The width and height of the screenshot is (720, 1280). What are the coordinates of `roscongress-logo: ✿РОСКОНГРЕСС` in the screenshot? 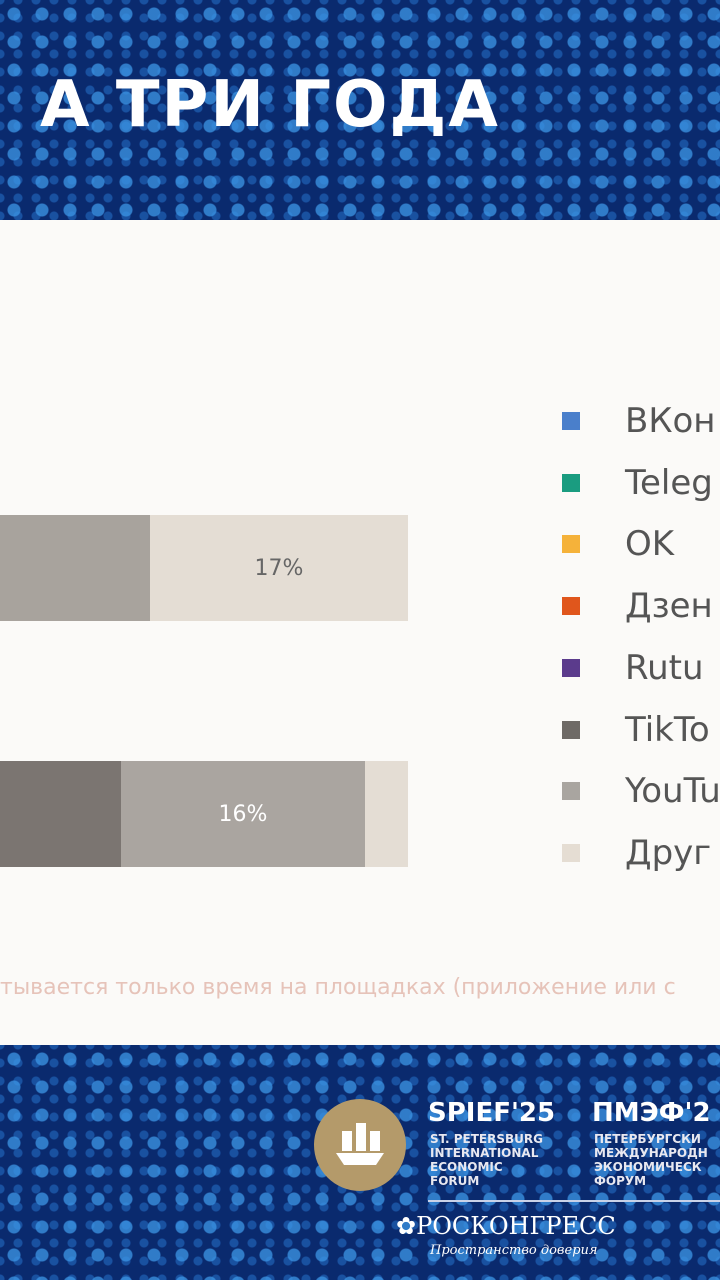 It's located at (506, 1226).